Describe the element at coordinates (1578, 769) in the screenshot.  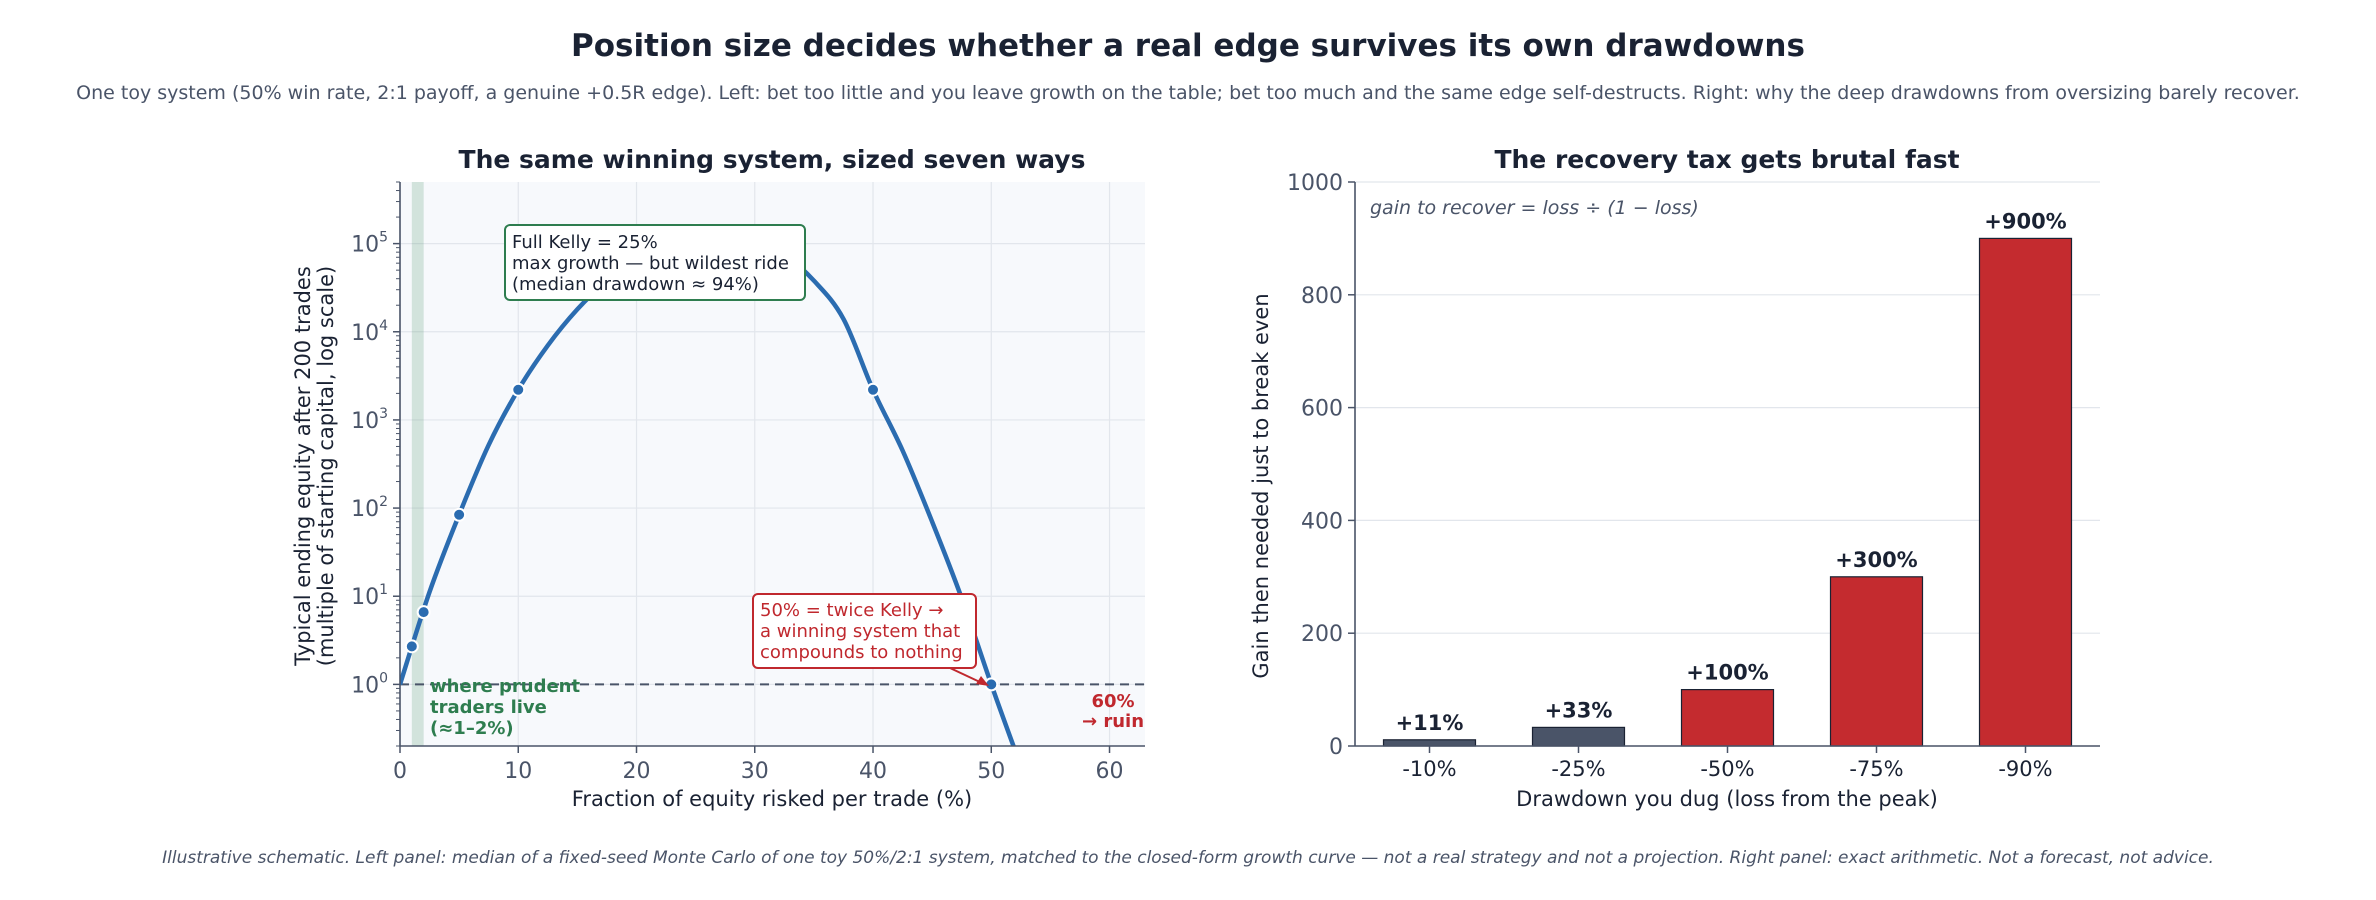
I see `right-x-tick-label: -25%` at that location.